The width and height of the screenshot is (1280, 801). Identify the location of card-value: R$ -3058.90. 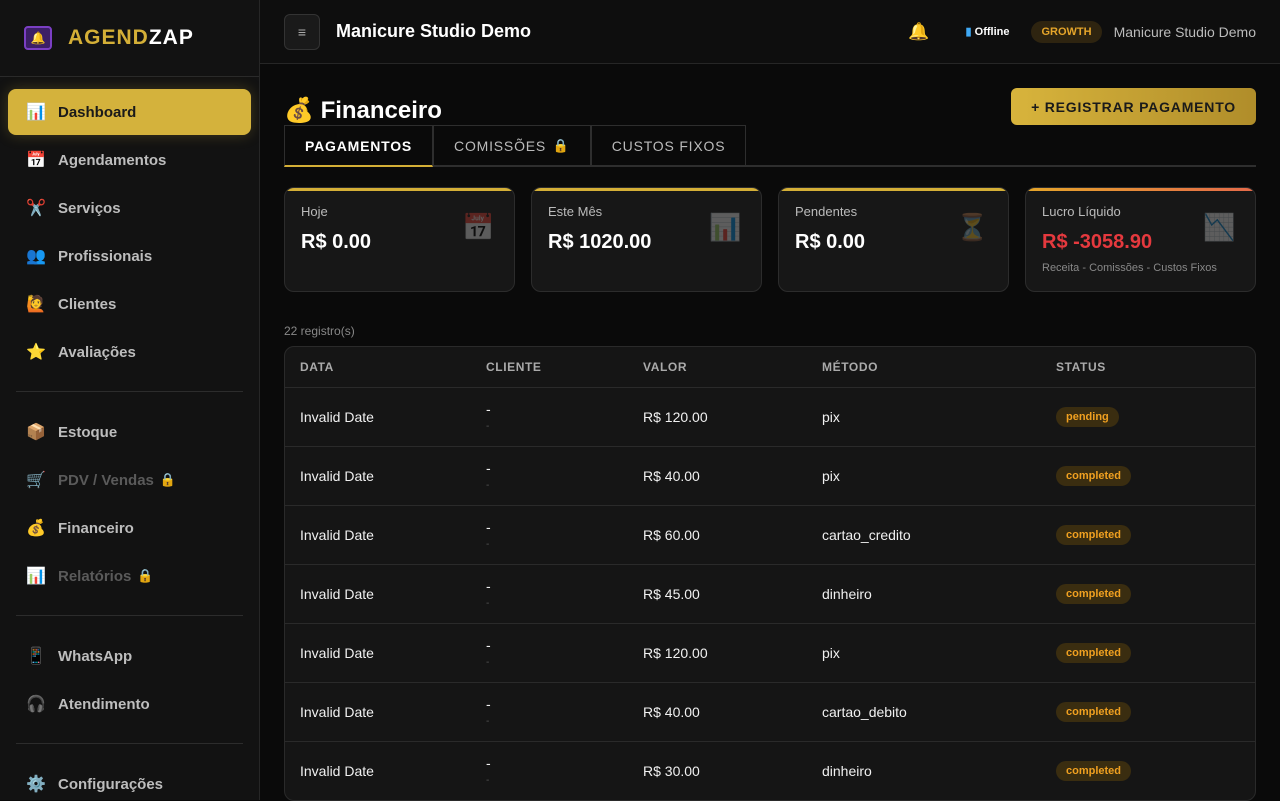
(1097, 242).